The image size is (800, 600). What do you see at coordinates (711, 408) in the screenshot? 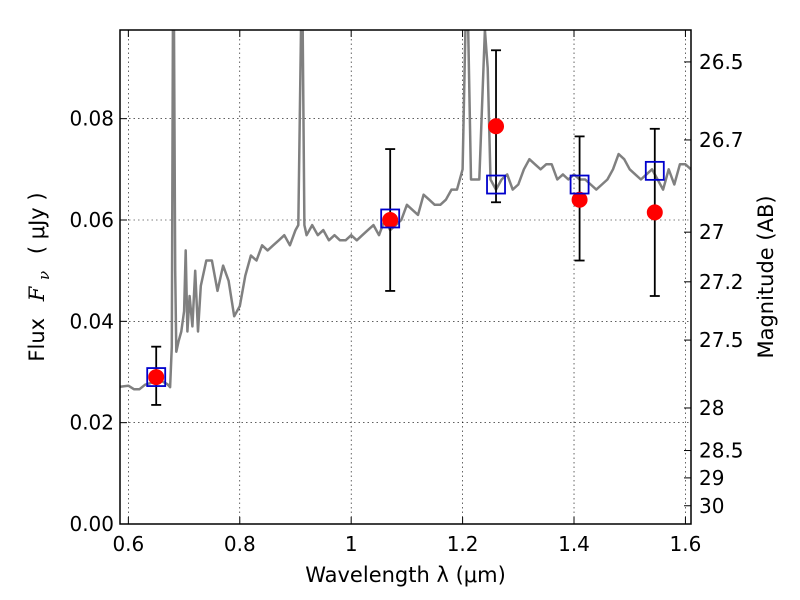
I see `y2-tick-label: 28` at bounding box center [711, 408].